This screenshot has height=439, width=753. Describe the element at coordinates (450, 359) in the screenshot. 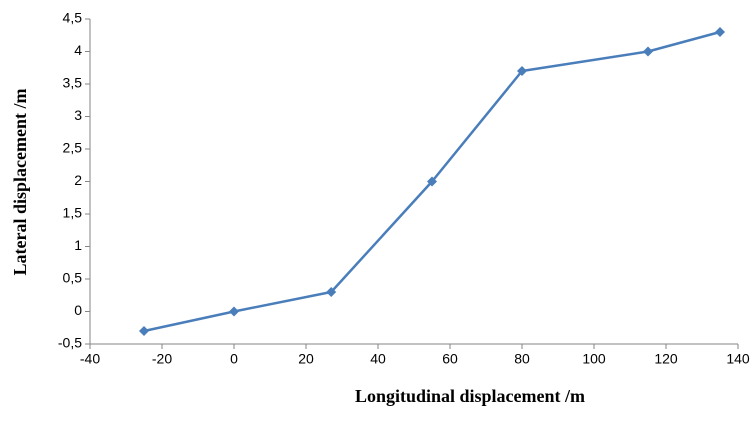

I see `x-tick-label: 60` at that location.